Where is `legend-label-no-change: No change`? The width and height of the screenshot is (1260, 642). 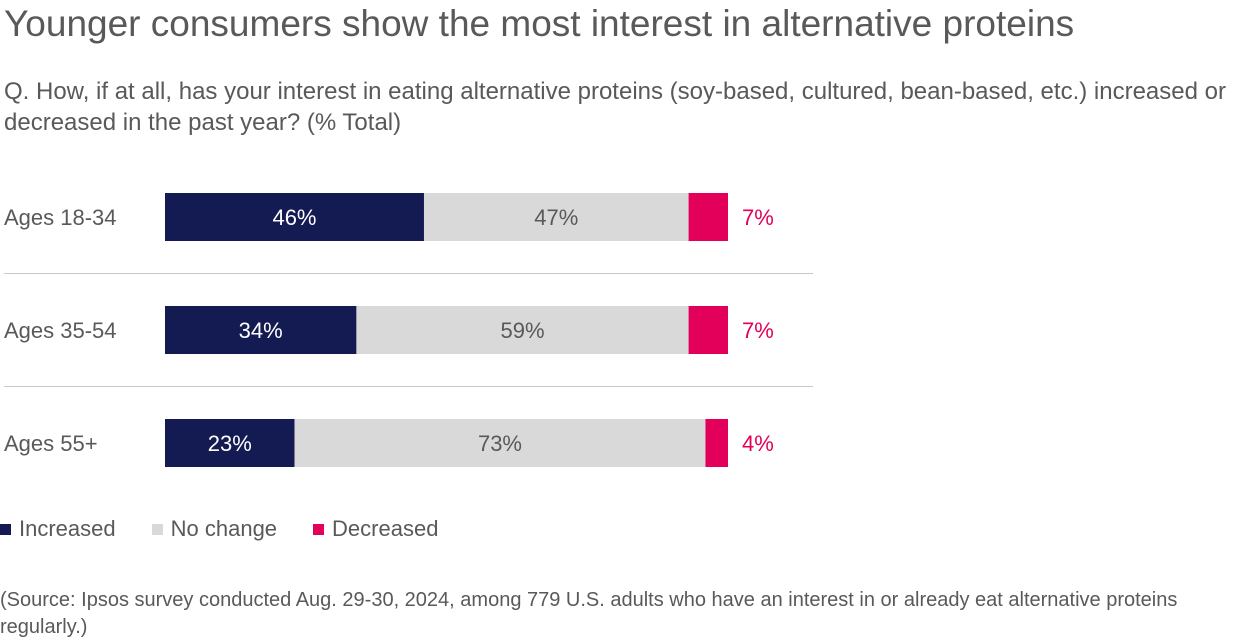
legend-label-no-change: No change is located at coordinates (224, 528).